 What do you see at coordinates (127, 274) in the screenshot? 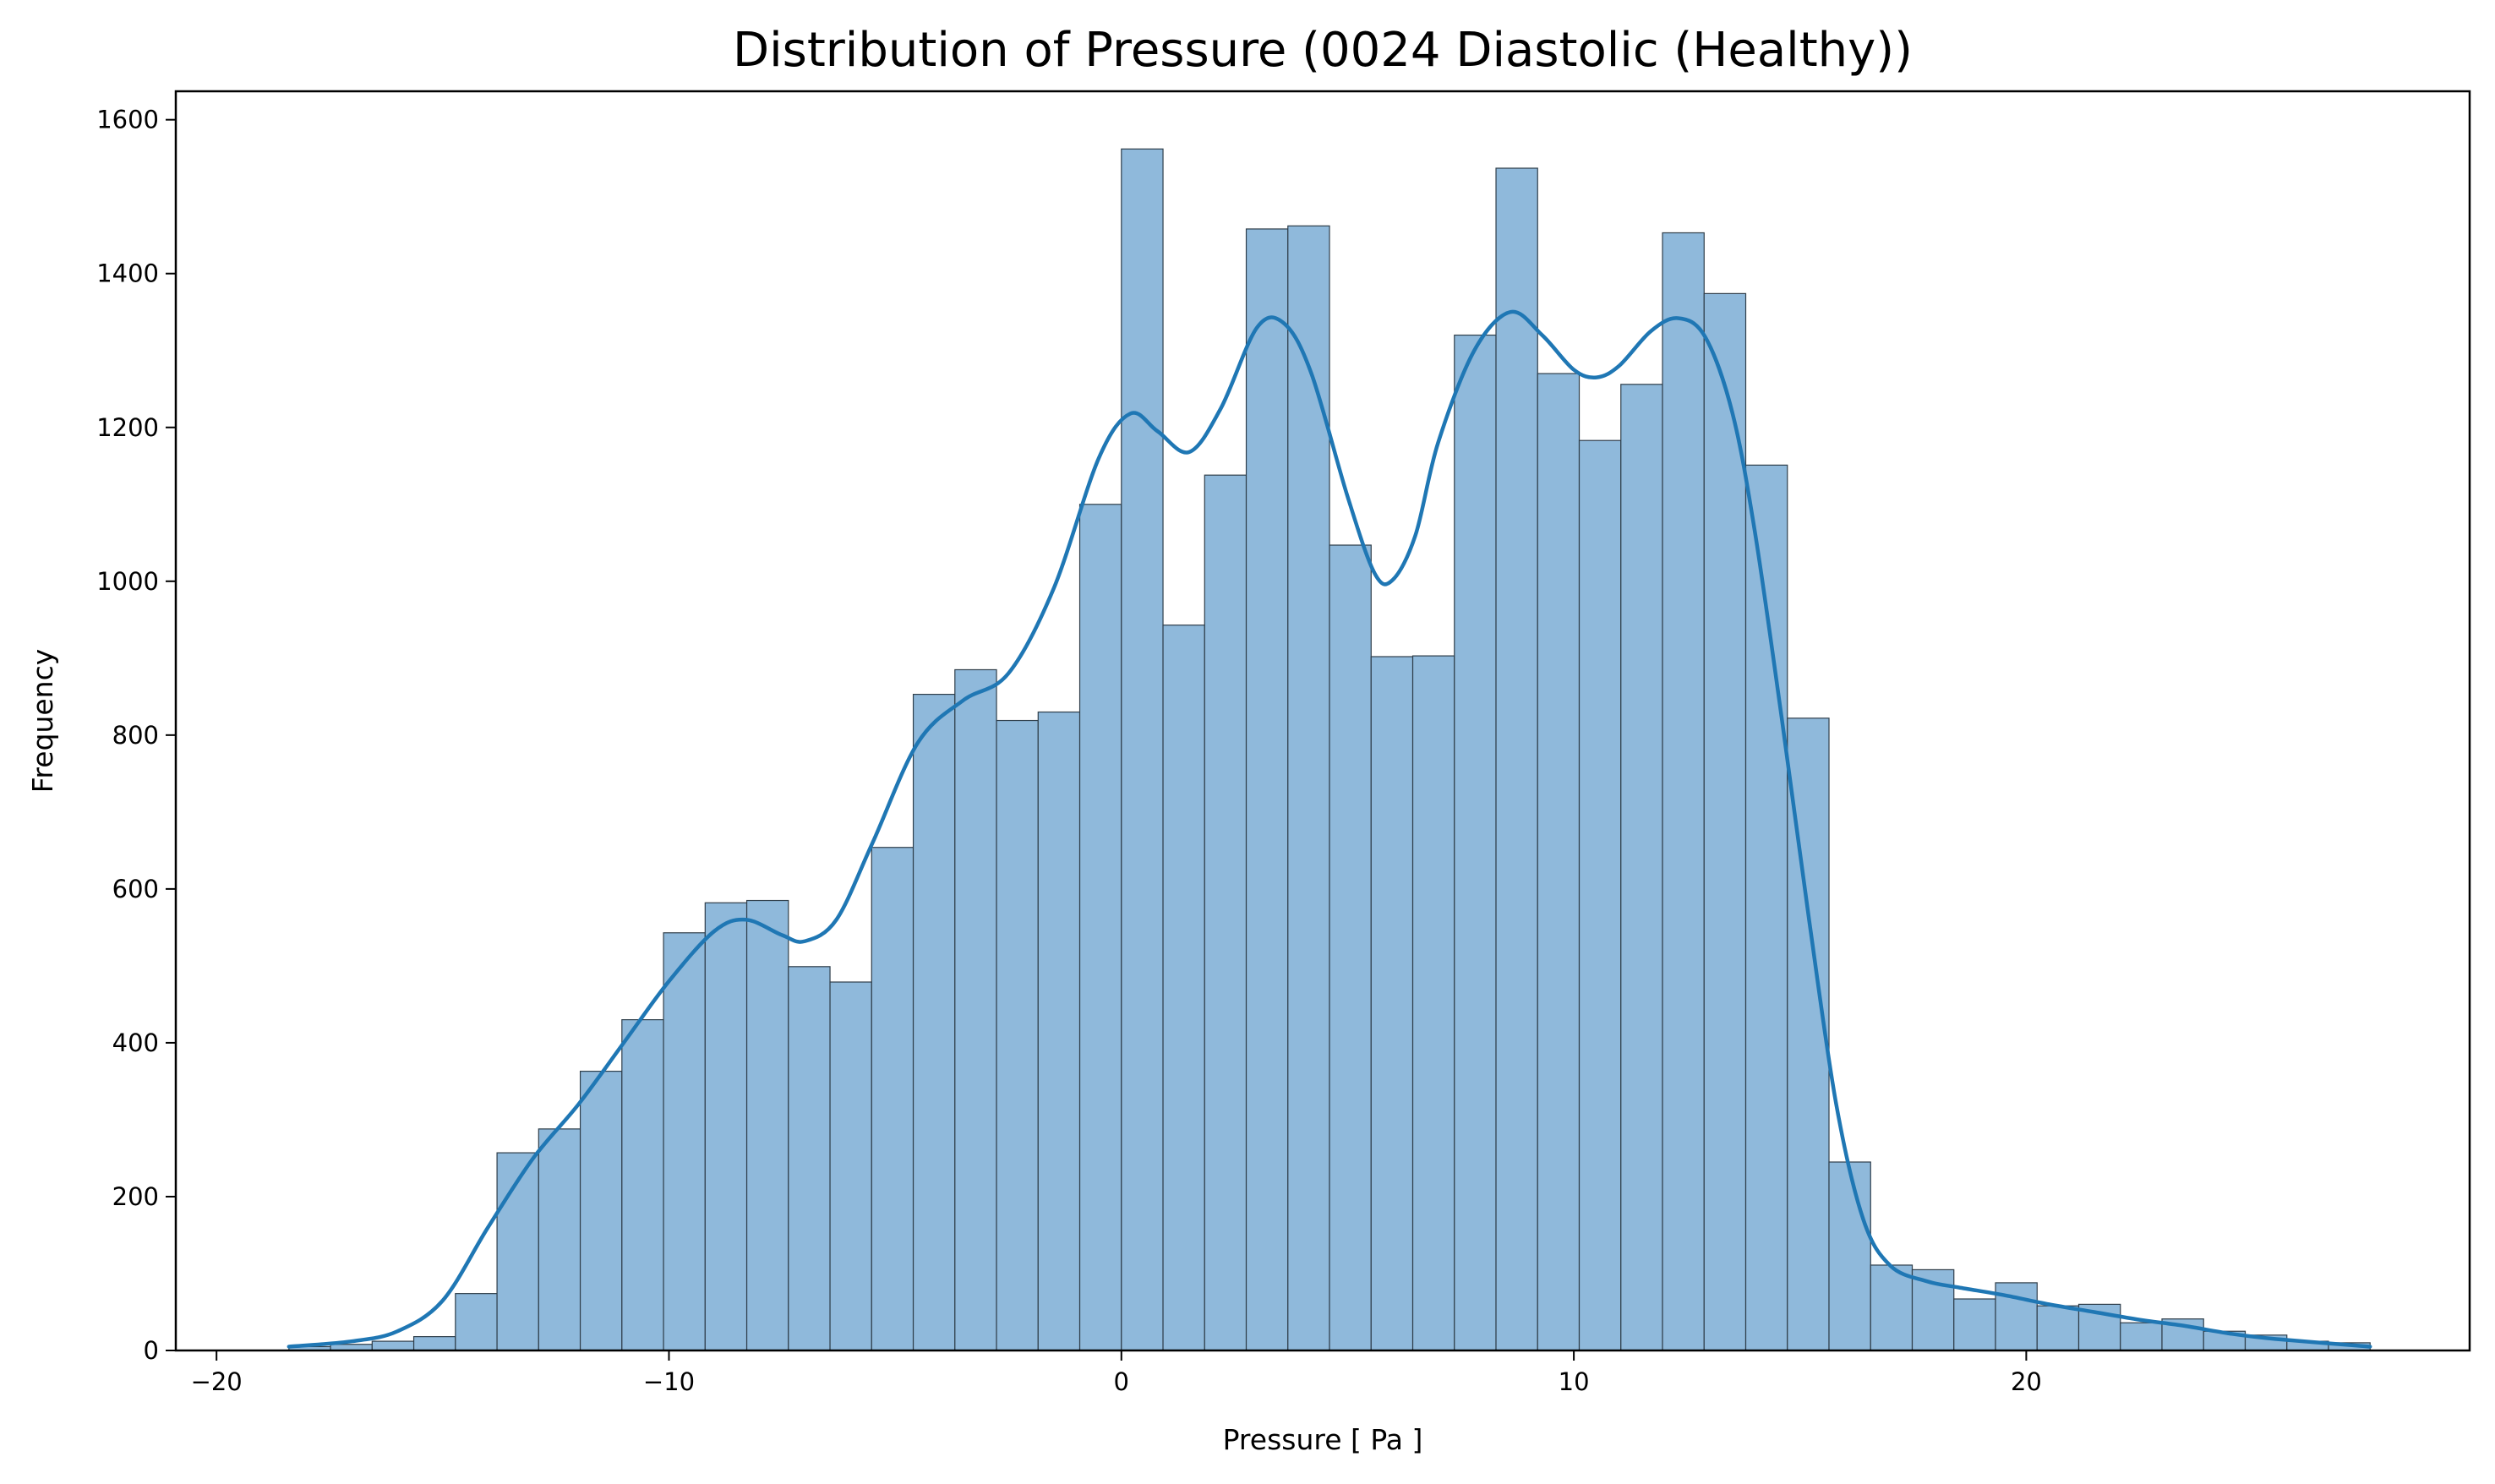
I see `y-tick-label: 1400` at bounding box center [127, 274].